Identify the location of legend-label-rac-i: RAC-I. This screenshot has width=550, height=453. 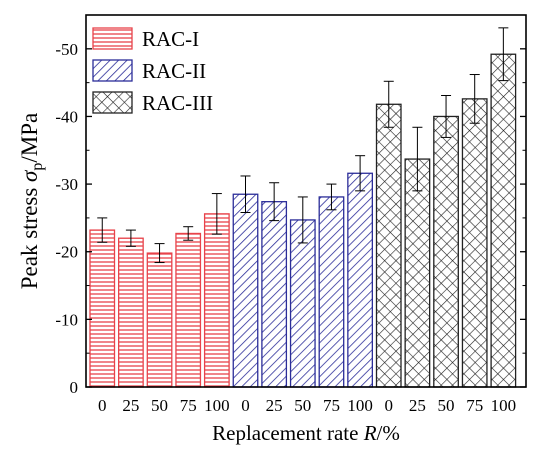
(170, 39).